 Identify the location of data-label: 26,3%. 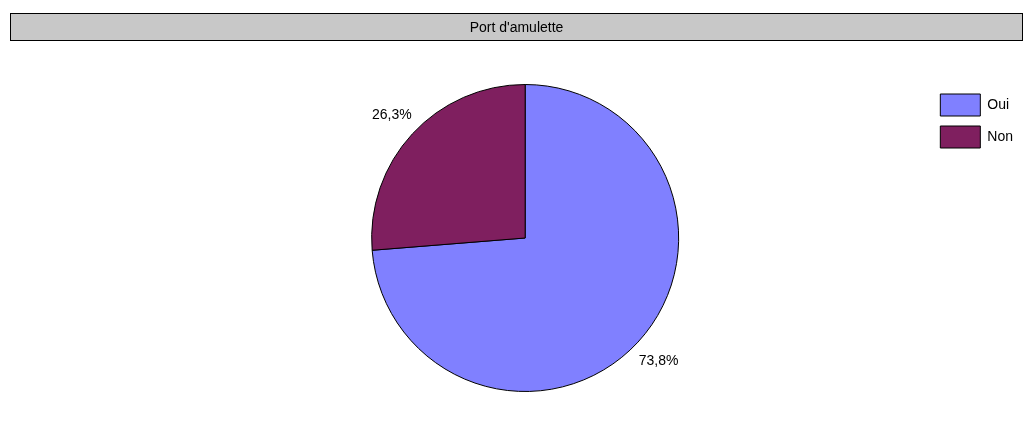
(391, 113).